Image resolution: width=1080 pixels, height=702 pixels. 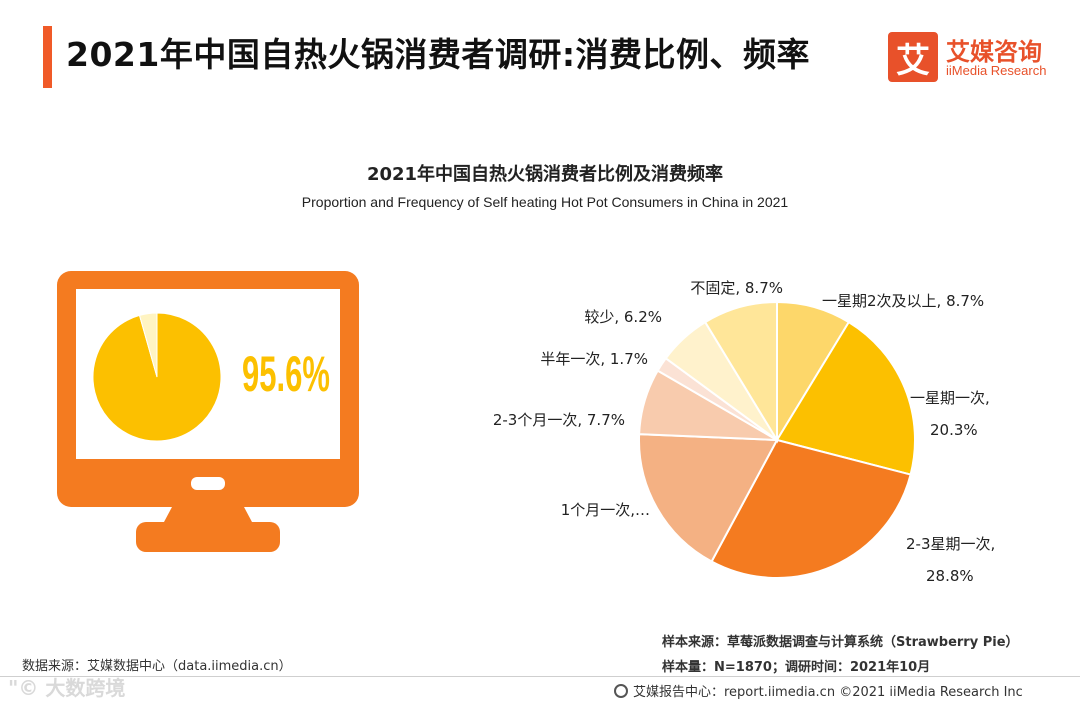 What do you see at coordinates (286, 373) in the screenshot?
I see `proportion-value-label: 95.6%` at bounding box center [286, 373].